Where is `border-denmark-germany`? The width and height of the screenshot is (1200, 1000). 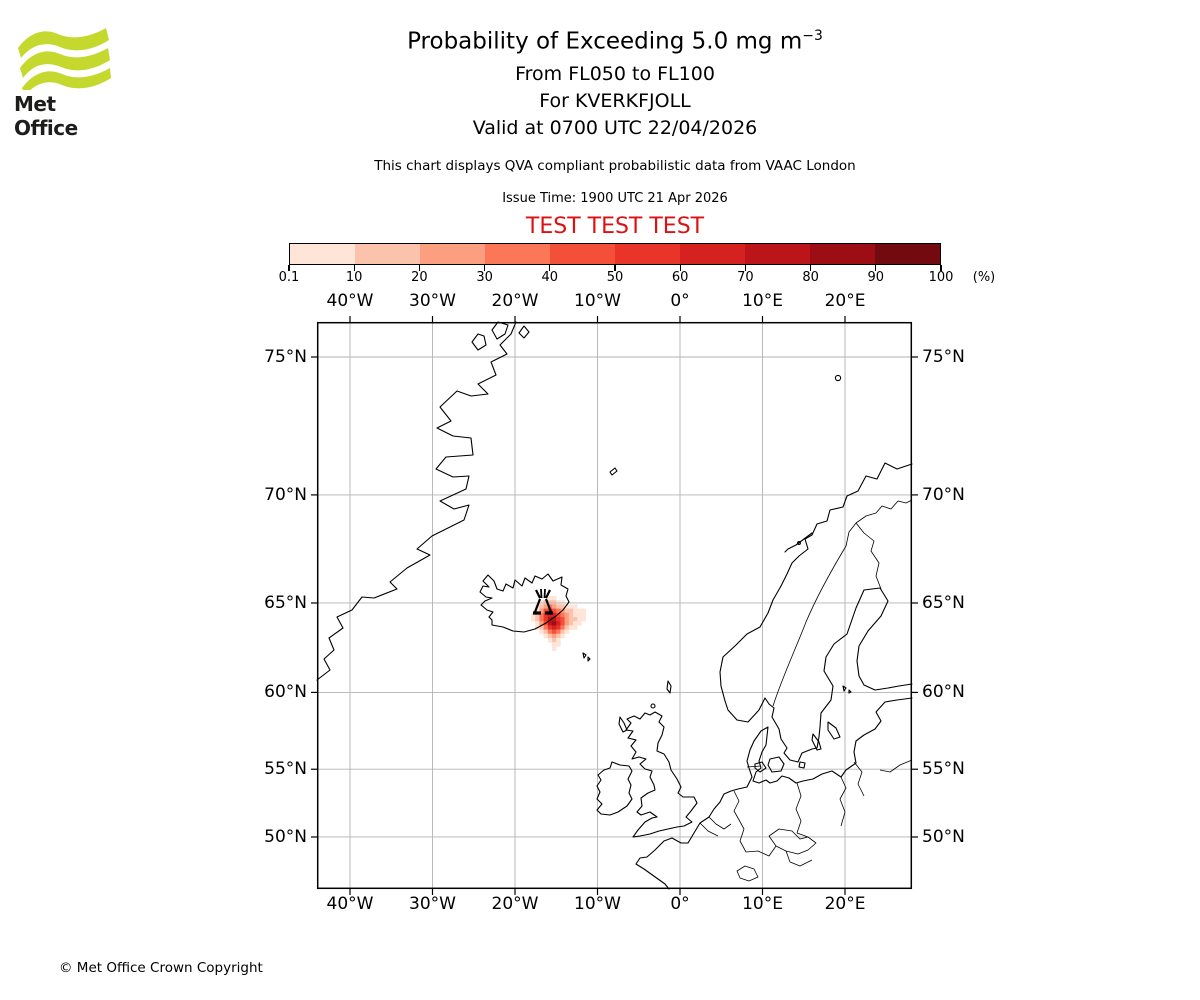 border-denmark-germany is located at coordinates (754, 766).